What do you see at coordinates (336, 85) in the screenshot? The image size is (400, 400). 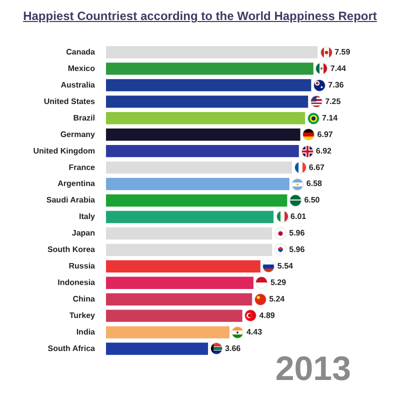 I see `data-label: 7.36` at bounding box center [336, 85].